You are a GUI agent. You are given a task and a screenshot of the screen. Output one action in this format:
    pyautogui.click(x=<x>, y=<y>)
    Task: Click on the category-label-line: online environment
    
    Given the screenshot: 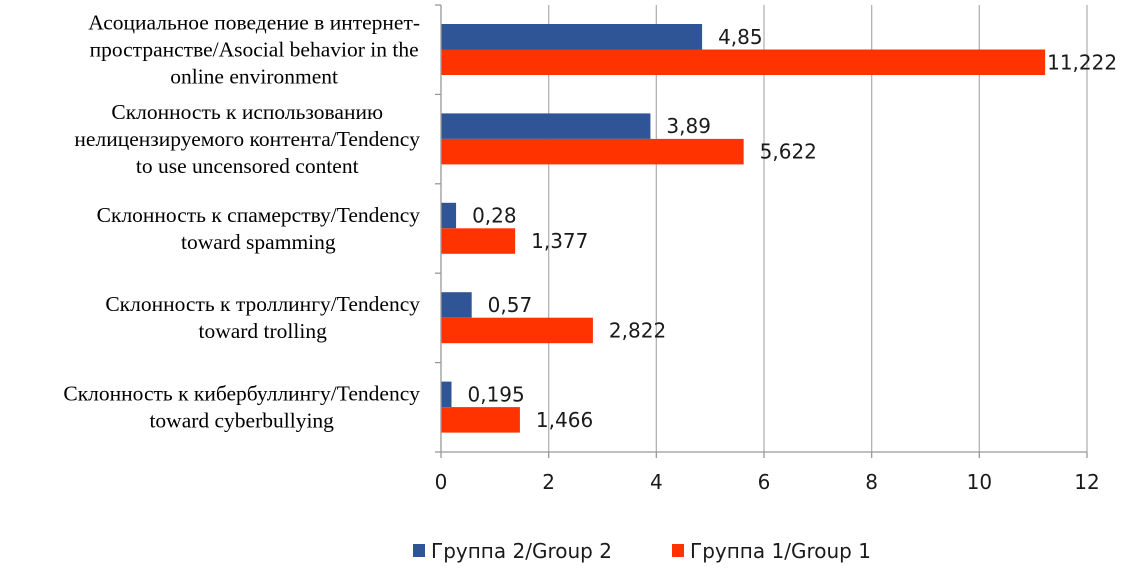 What is the action you would take?
    pyautogui.click(x=254, y=77)
    